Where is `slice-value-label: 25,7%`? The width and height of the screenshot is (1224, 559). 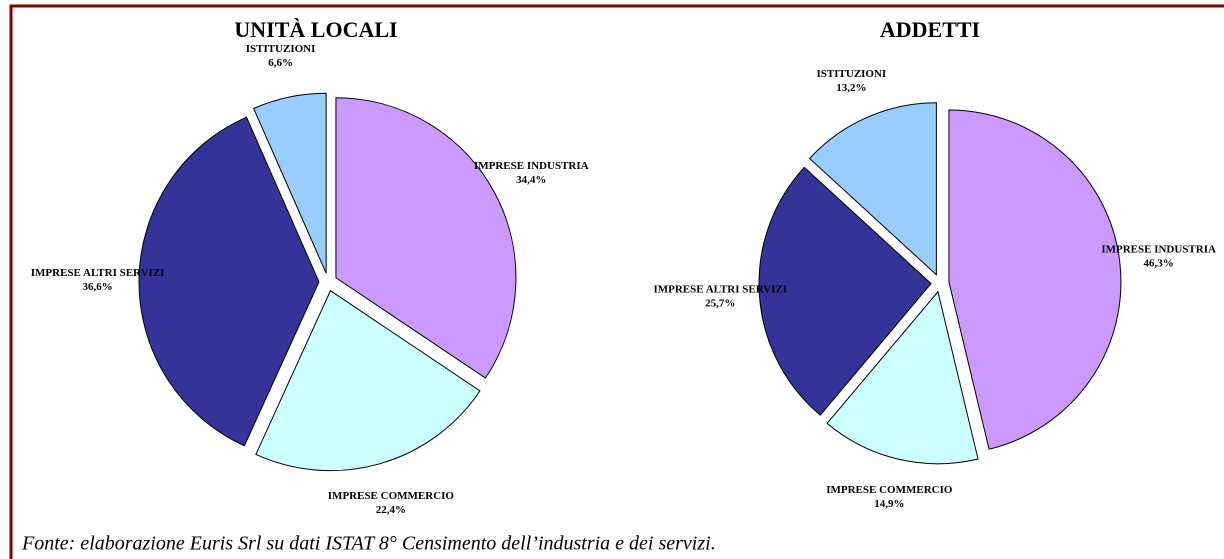 slice-value-label: 25,7% is located at coordinates (720, 304).